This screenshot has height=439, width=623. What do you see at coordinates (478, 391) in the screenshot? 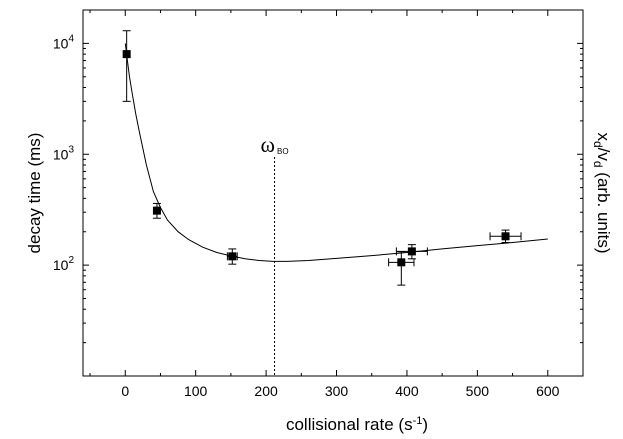
I see `x-tick-label: 500` at bounding box center [478, 391].